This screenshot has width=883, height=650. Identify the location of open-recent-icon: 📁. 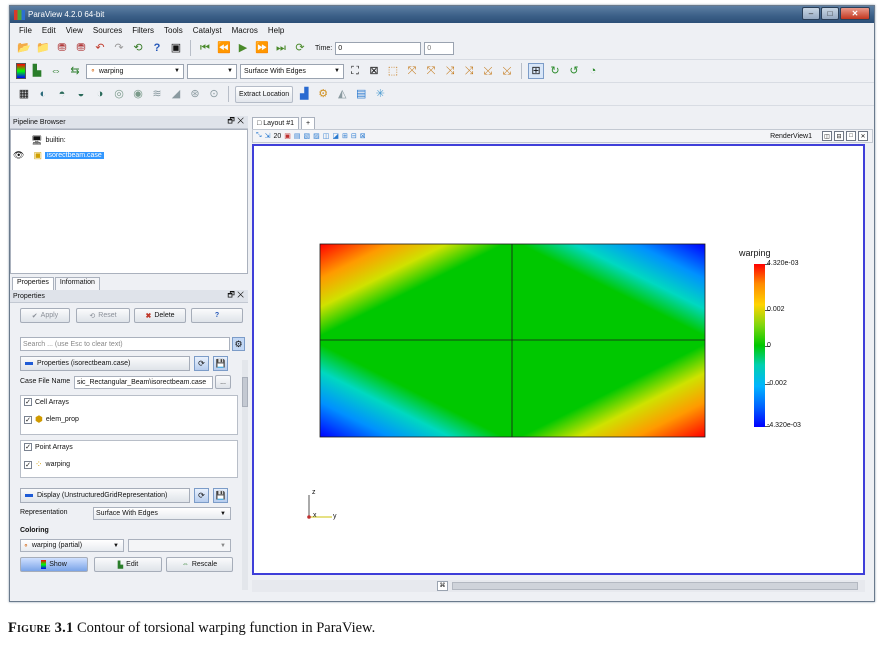
(43, 47).